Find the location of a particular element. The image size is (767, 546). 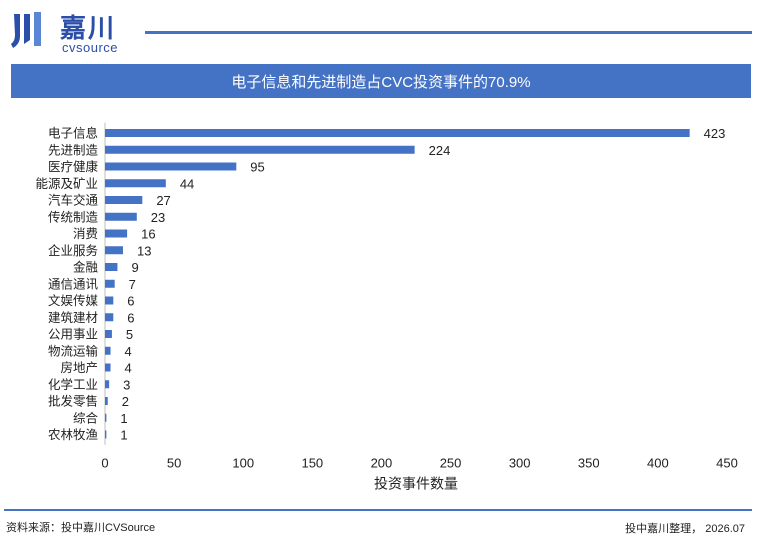

logo-text-en: cvsource is located at coordinates (90, 47).